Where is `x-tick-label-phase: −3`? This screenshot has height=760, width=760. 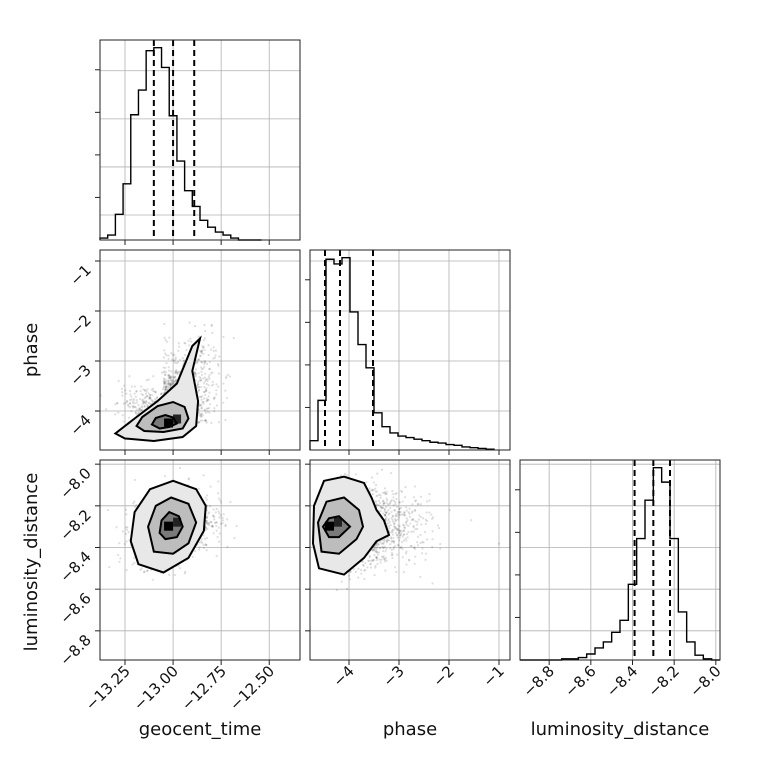
x-tick-label-phase: −3 is located at coordinates (393, 676).